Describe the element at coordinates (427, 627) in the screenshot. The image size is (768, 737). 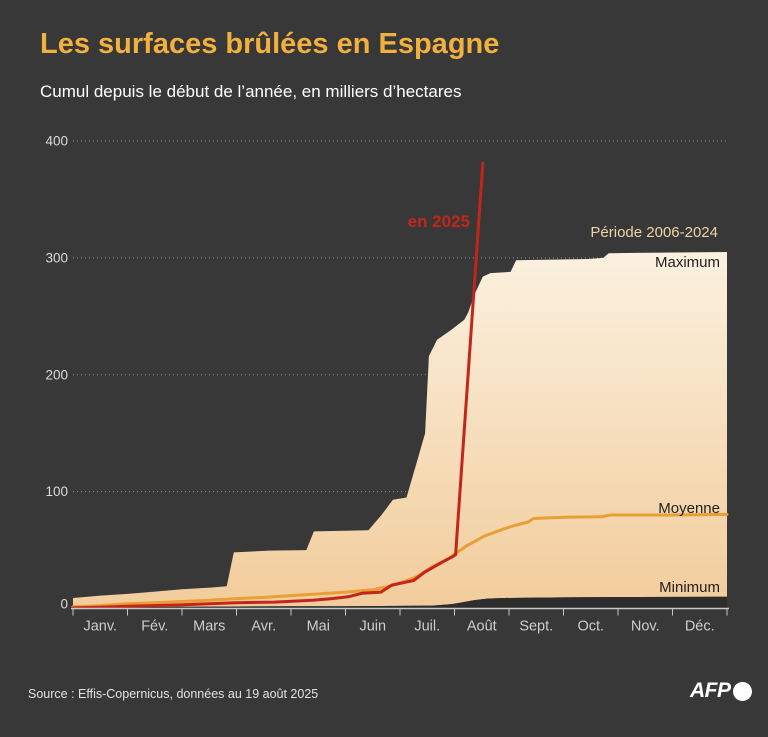
I see `x-tick-label-Juil.: Juil.` at that location.